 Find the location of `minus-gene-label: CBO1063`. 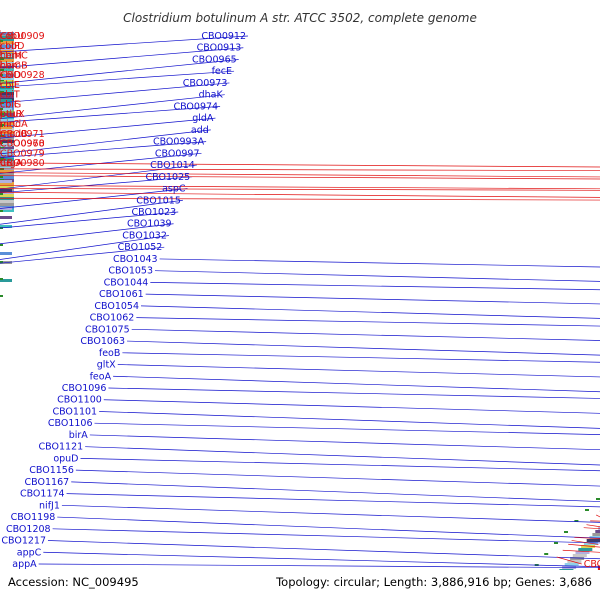

minus-gene-label: CBO1063 is located at coordinates (102, 341).